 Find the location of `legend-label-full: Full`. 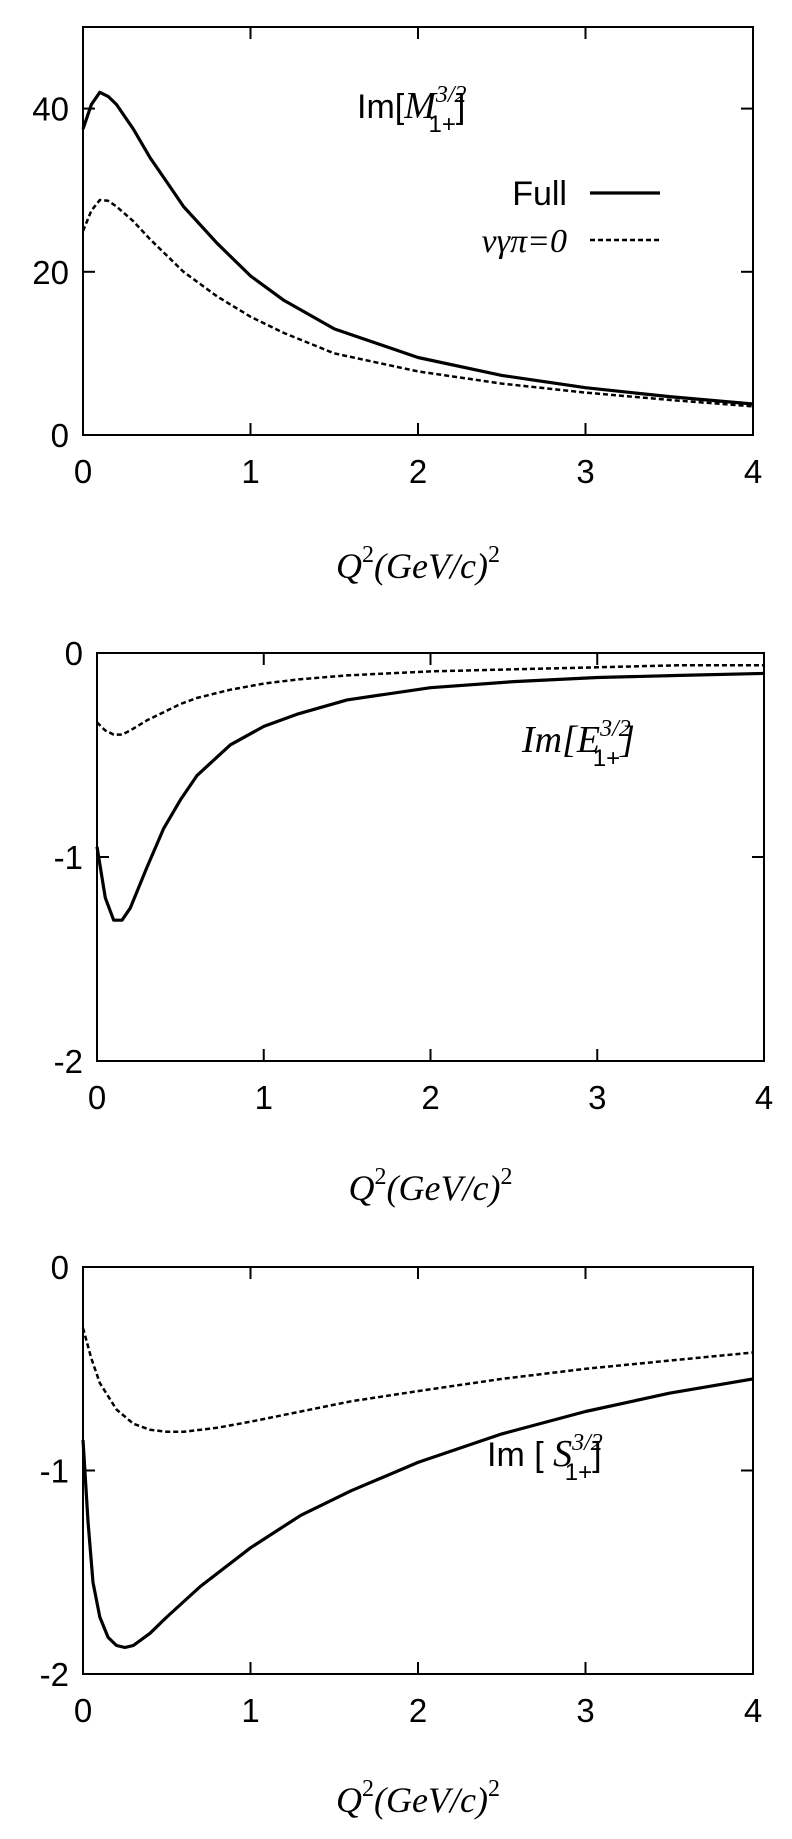

legend-label-full: Full is located at coordinates (539, 194).